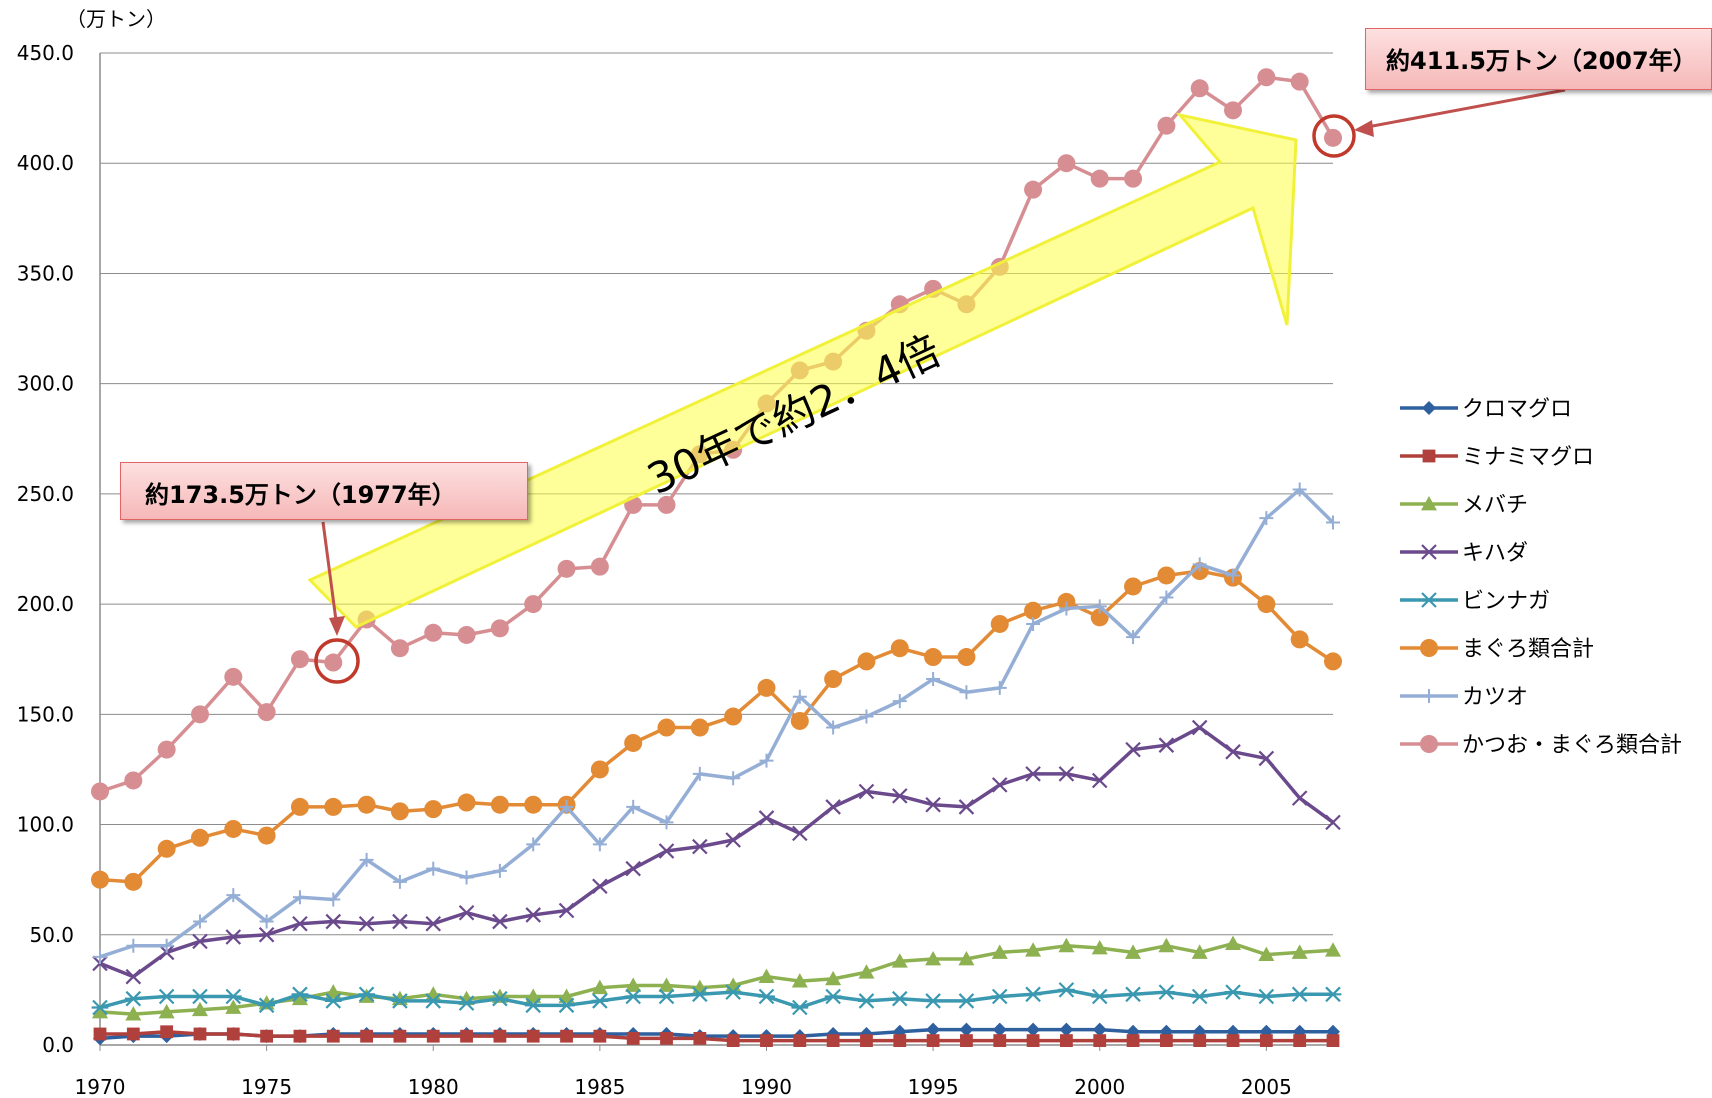 This screenshot has height=1098, width=1712. I want to click on legend-item: ビンナガ, so click(1475, 601).